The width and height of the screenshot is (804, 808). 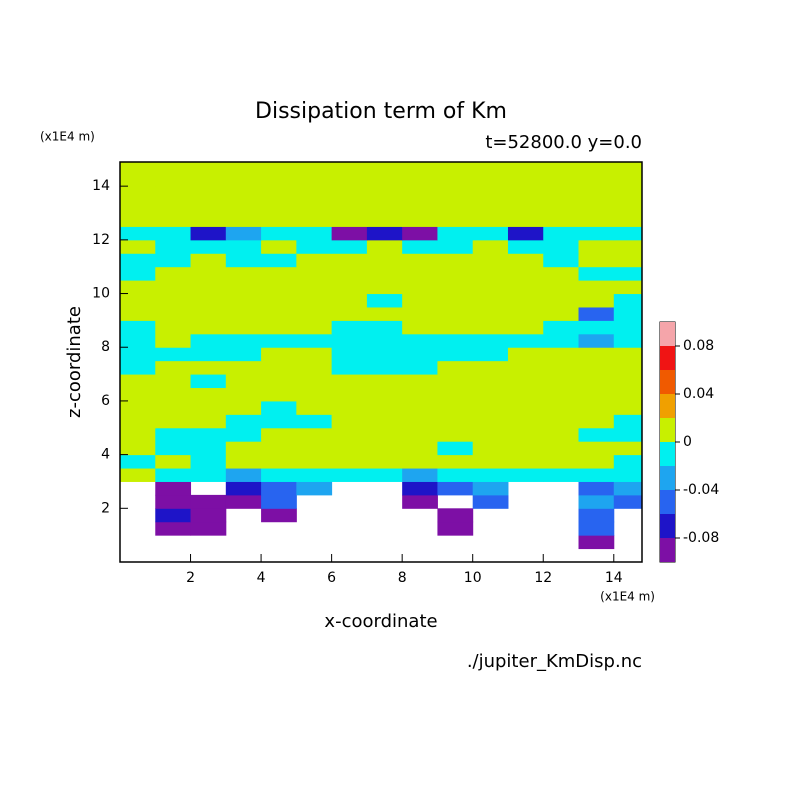 I want to click on colorbar-tick-label: -0.04, so click(x=701, y=490).